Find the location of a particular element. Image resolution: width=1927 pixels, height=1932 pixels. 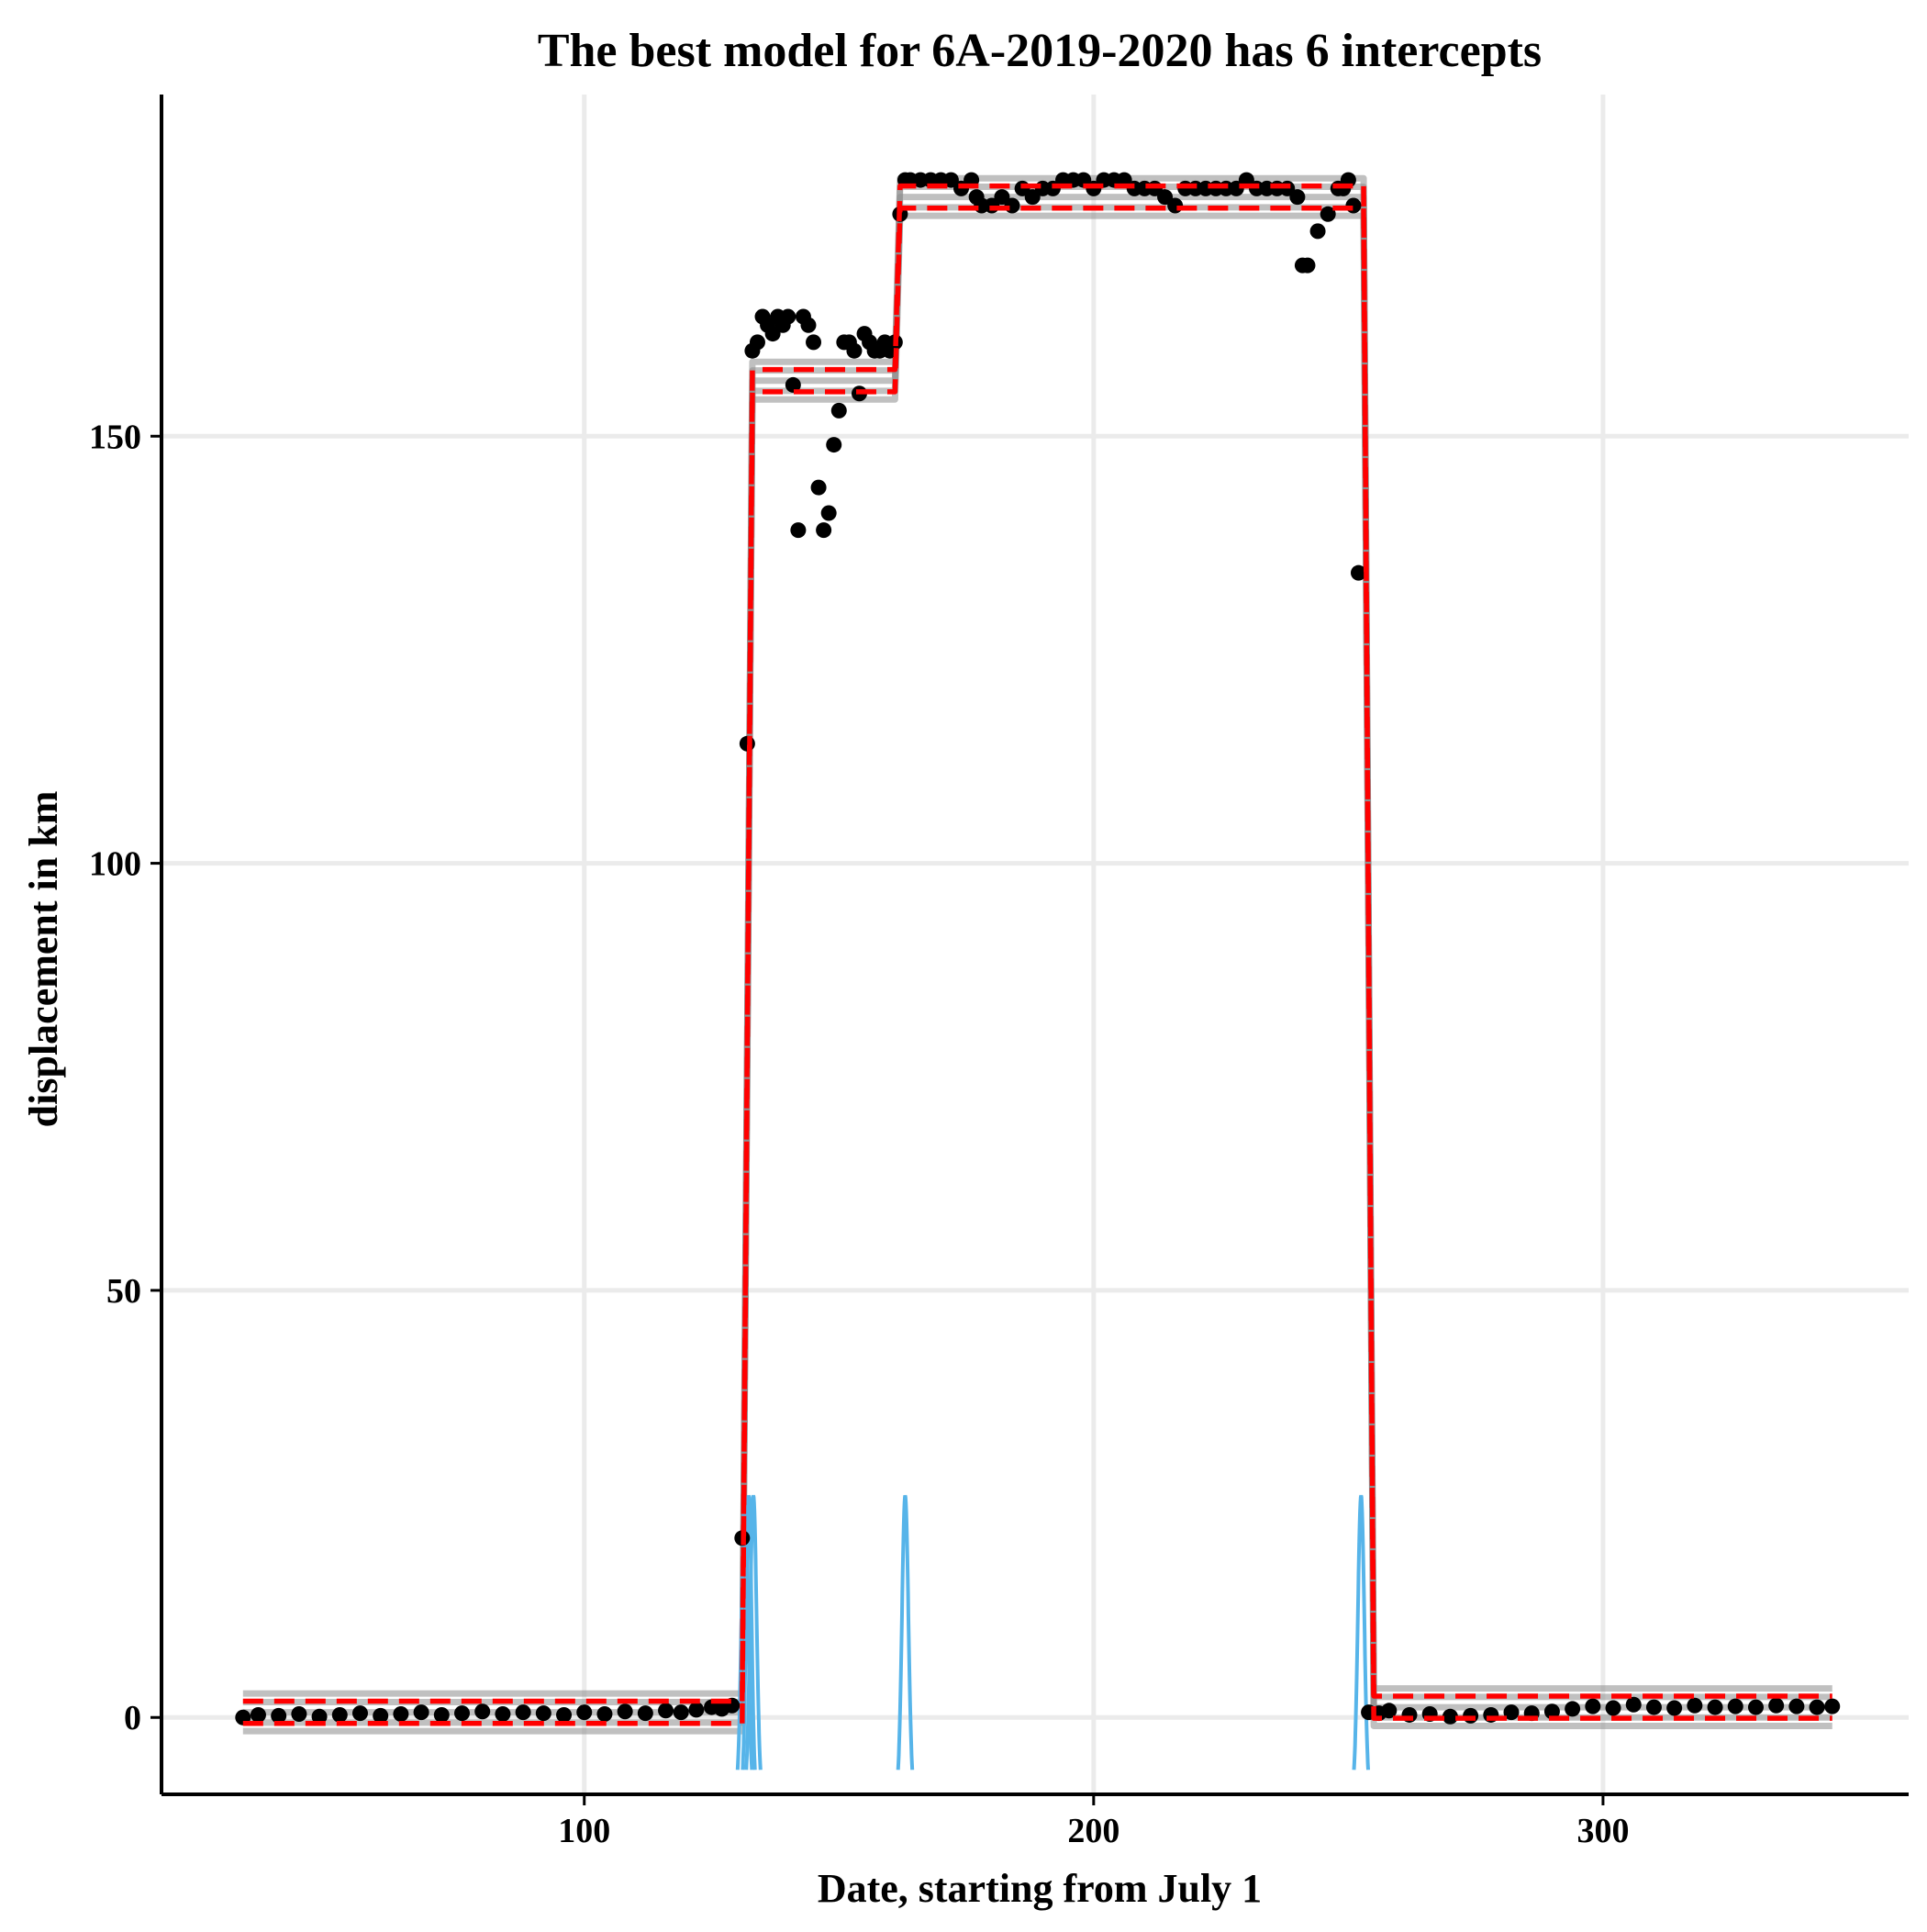

x-tick-label: 100 is located at coordinates (584, 1831).